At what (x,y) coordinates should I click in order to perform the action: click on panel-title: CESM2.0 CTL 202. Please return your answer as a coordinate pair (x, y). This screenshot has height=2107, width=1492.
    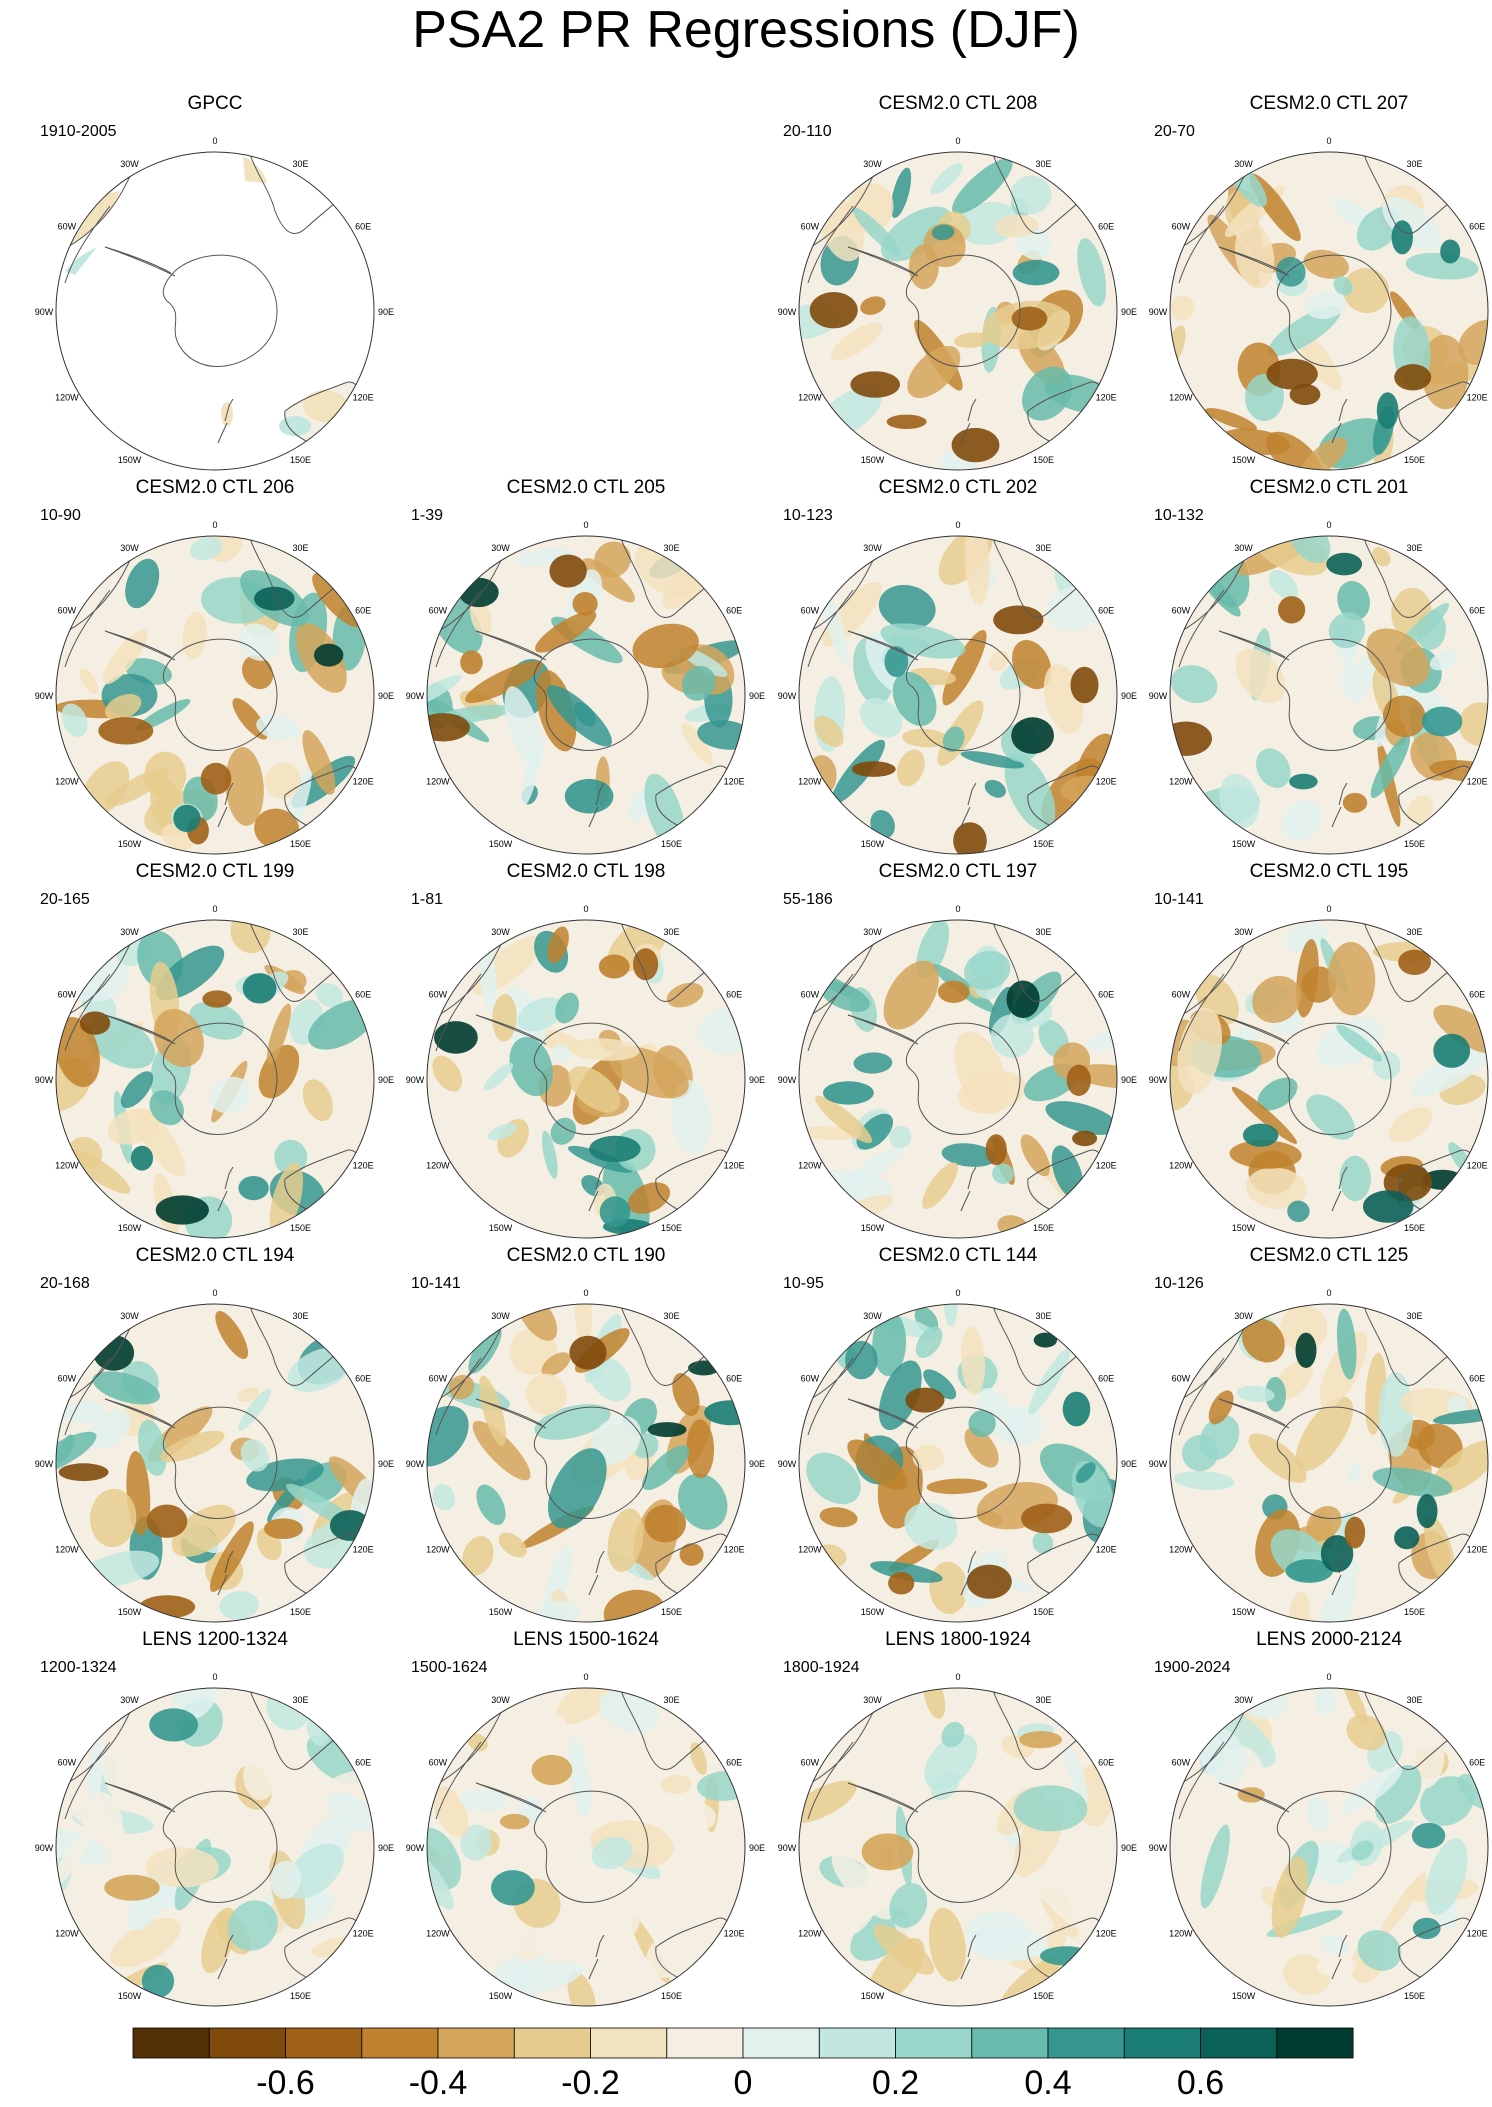
    Looking at the image, I should click on (958, 487).